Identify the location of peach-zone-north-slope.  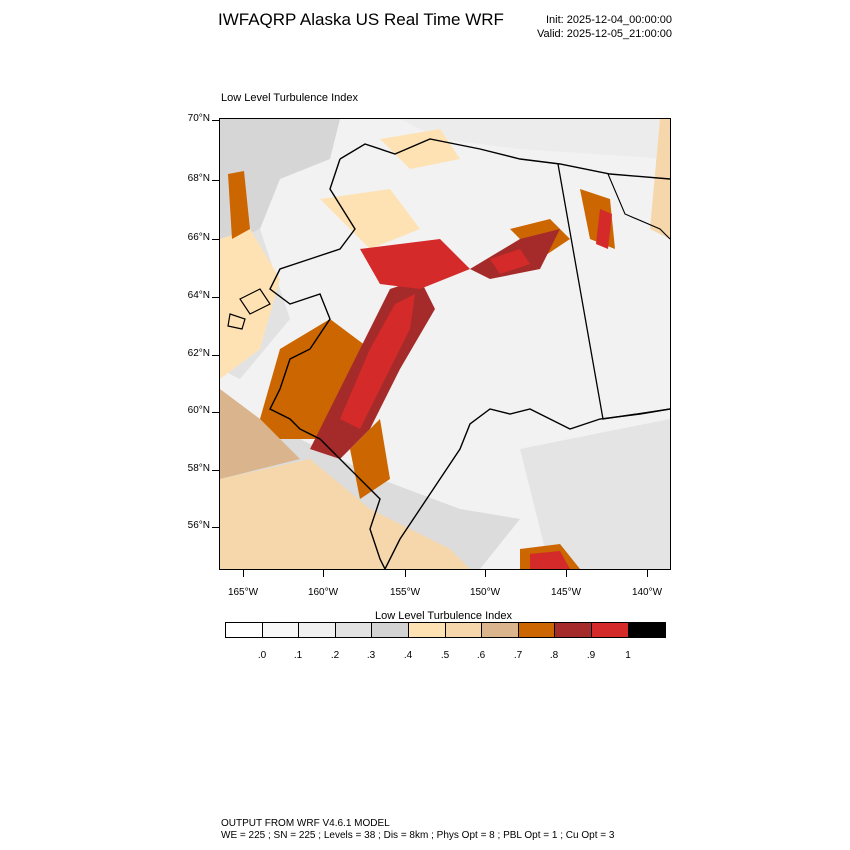
(420, 149).